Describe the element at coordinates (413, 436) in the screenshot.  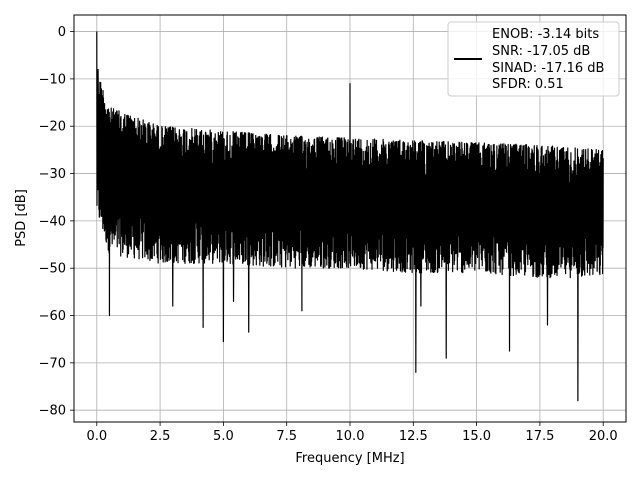
I see `x-tick-label: 12.5` at that location.